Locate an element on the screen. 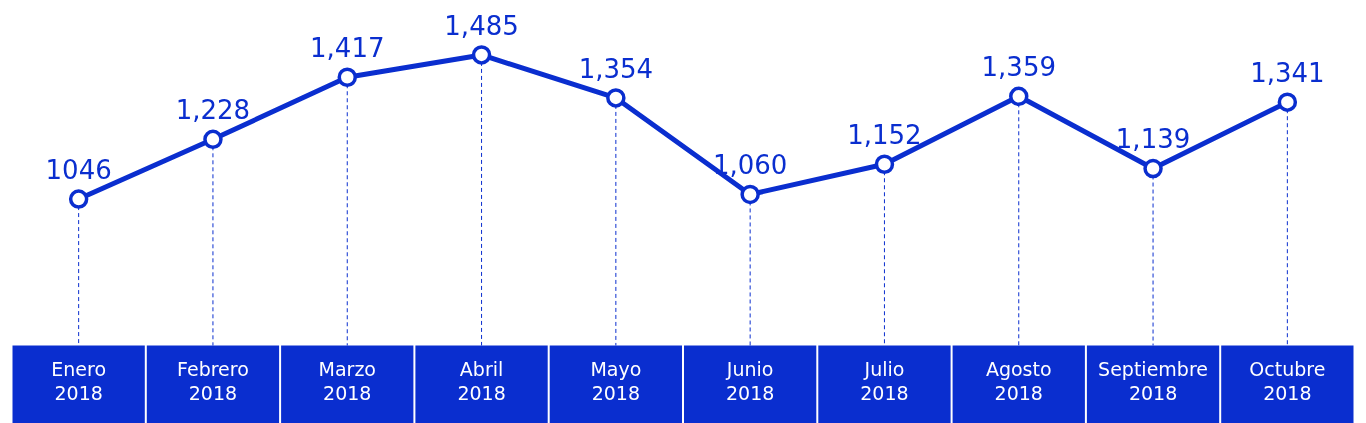 Image resolution: width=1366 pixels, height=423 pixels. x-tick-label: Febrero 2018 is located at coordinates (213, 381).